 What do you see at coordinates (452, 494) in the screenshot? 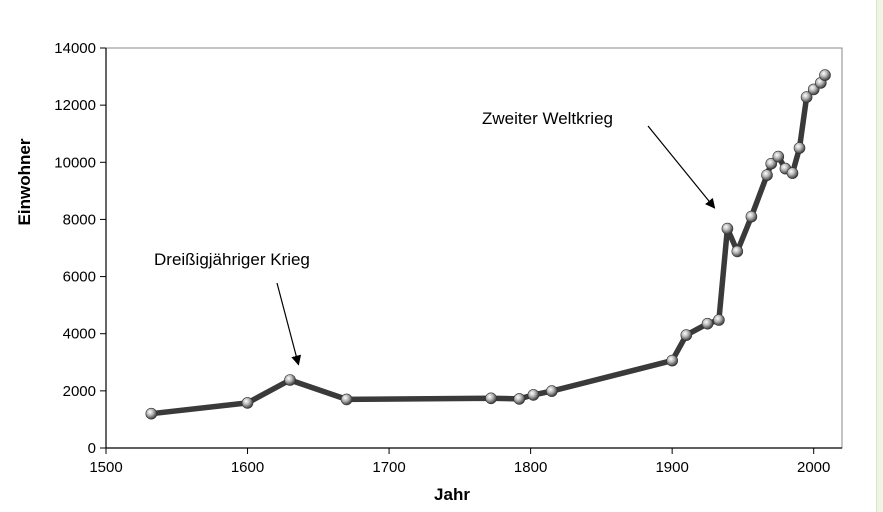
I see `x-axis-title: Jahr` at bounding box center [452, 494].